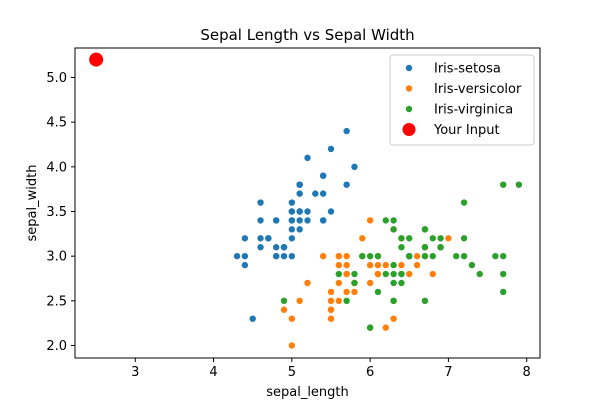 The width and height of the screenshot is (600, 400). Describe the element at coordinates (527, 372) in the screenshot. I see `x-tick-label: 8` at that location.